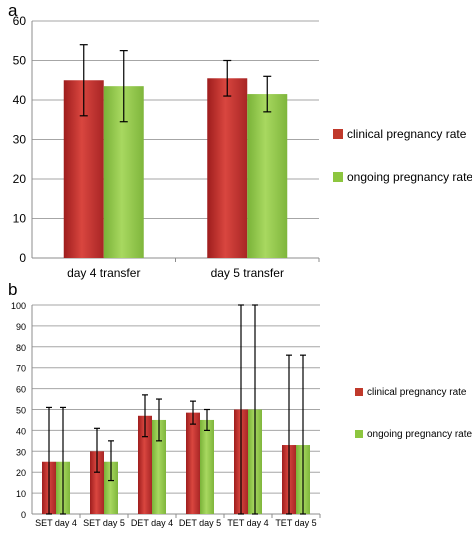  Describe the element at coordinates (18, 306) in the screenshot. I see `y-tick-label: 100` at that location.